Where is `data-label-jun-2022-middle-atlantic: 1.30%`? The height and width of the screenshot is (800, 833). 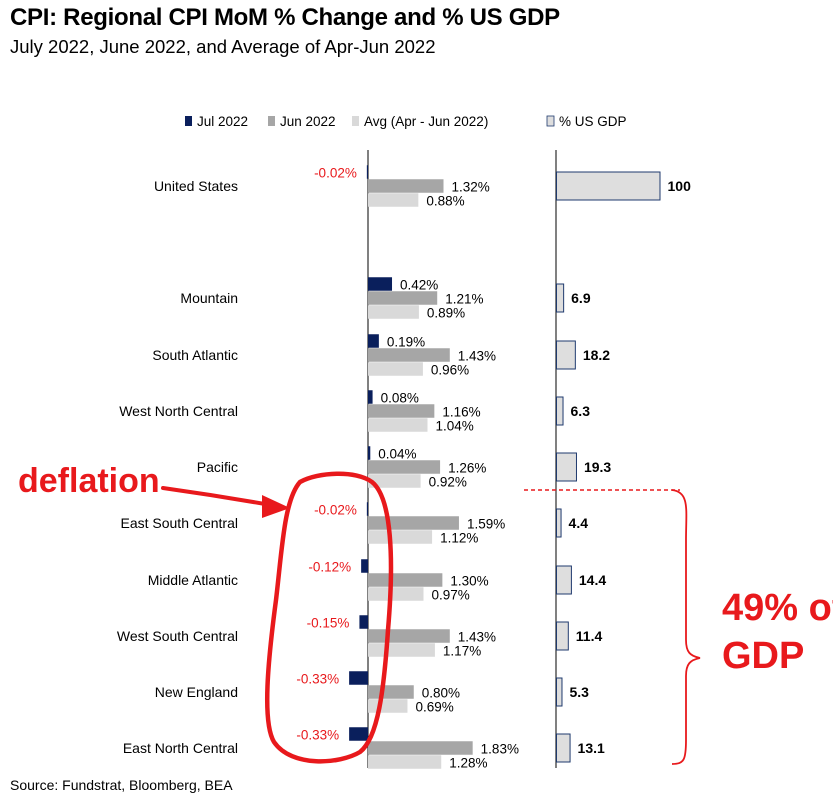 data-label-jun-2022-middle-atlantic: 1.30% is located at coordinates (469, 580).